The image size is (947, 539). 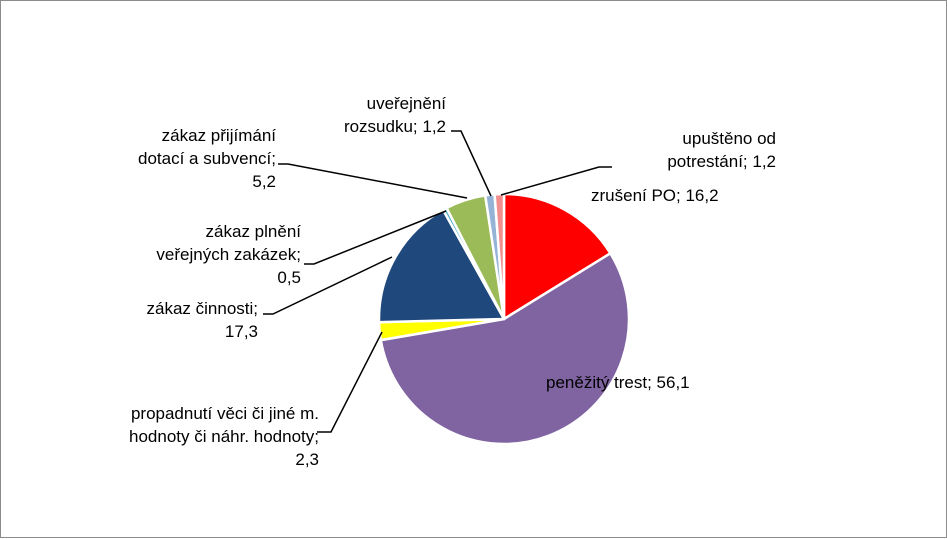 I want to click on data-label-line: zákaz přijímání, so click(x=219, y=135).